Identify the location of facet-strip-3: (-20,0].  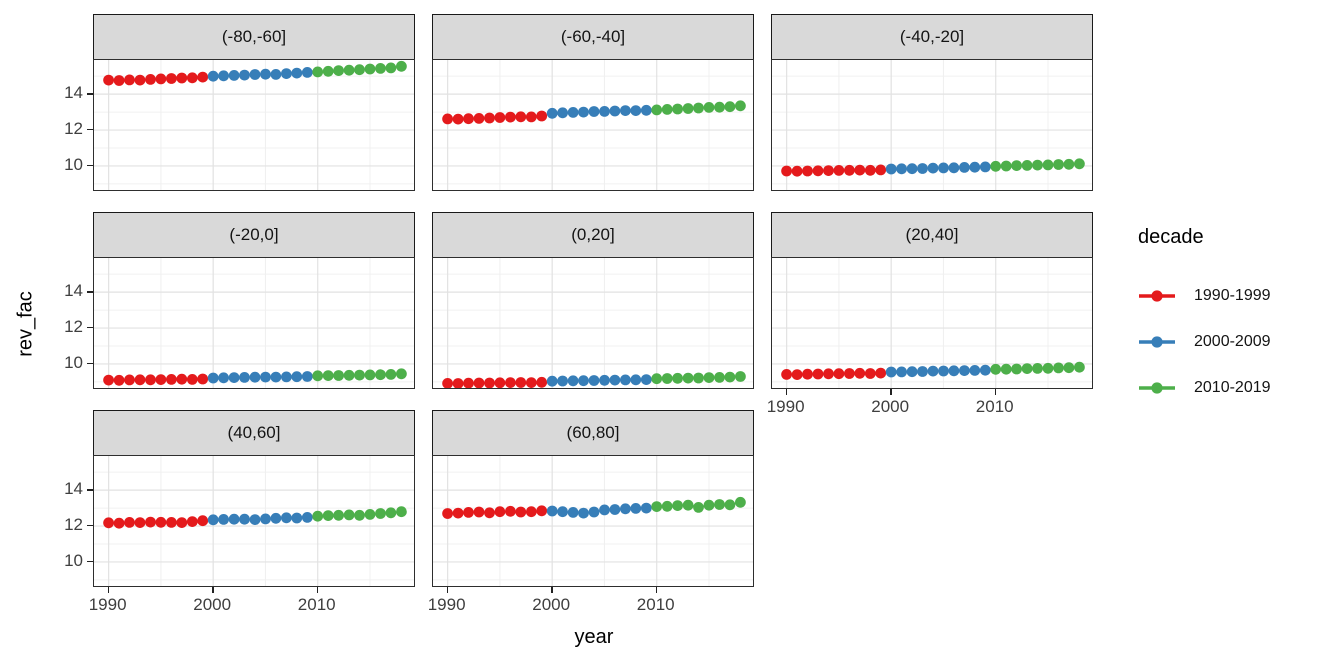
(254, 235).